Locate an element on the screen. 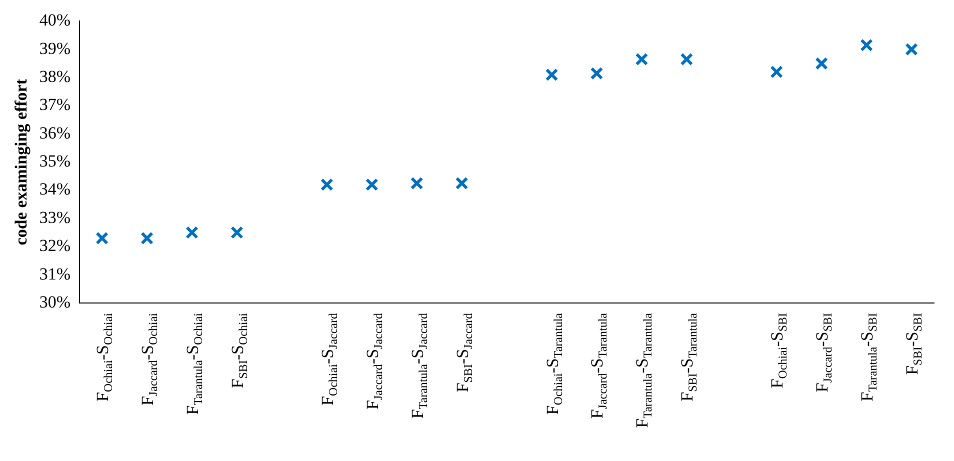 The height and width of the screenshot is (461, 954). y-tick-label: 34% is located at coordinates (55, 189).